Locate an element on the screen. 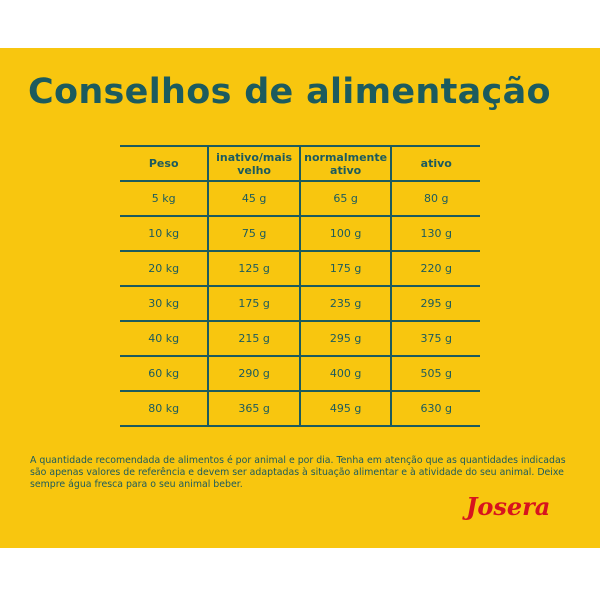 The width and height of the screenshot is (600, 600). table-cell: 30 kg is located at coordinates (164, 304).